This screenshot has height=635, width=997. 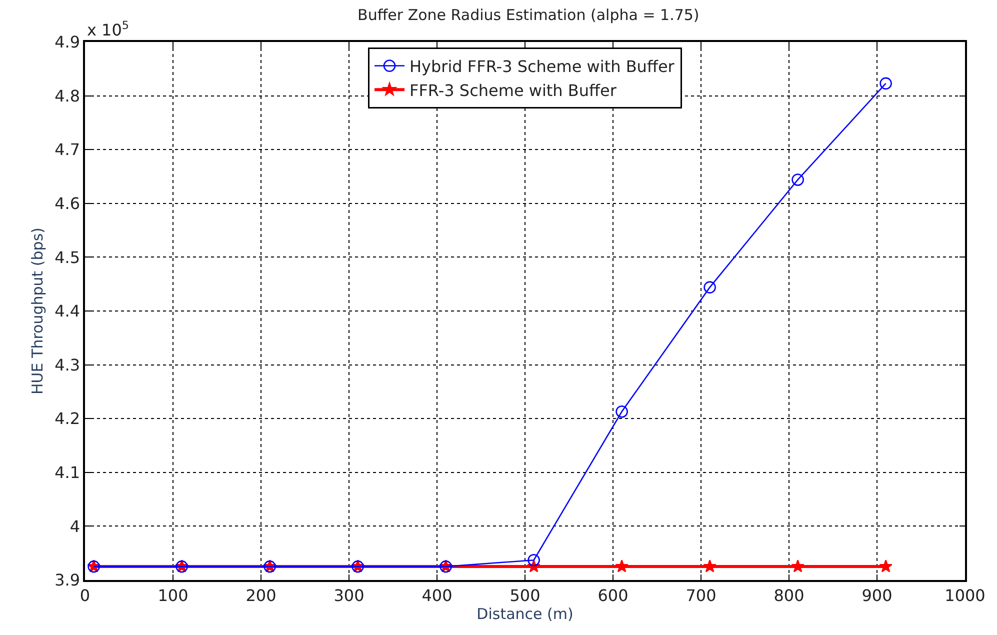 What do you see at coordinates (529, 15) in the screenshot?
I see `chart-title: Buffer Zone Radius Estimation (alpha = 1.75)` at bounding box center [529, 15].